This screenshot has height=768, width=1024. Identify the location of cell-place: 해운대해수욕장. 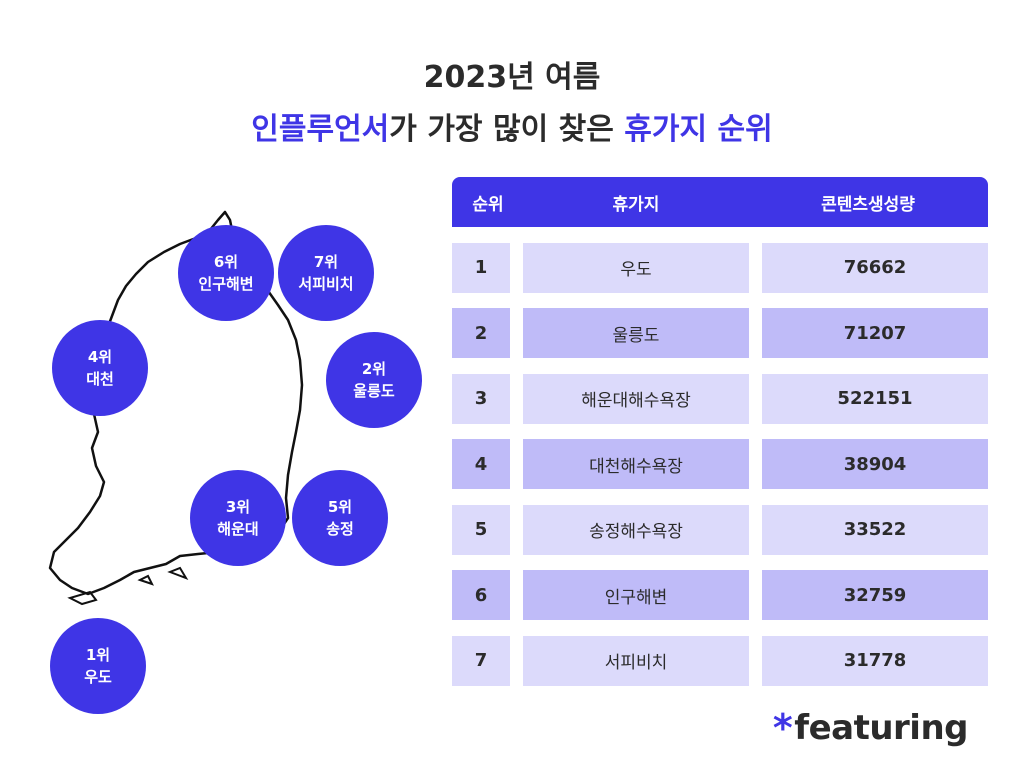
(636, 398).